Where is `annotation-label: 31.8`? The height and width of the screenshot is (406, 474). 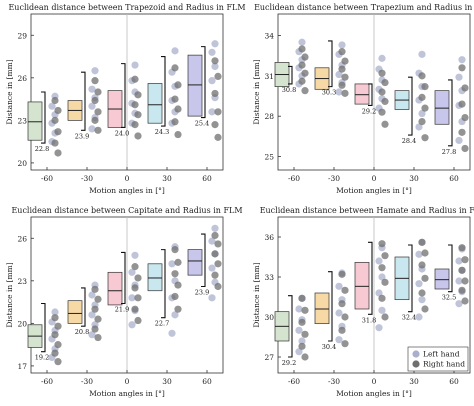 annotation-label: 31.8 is located at coordinates (369, 320).